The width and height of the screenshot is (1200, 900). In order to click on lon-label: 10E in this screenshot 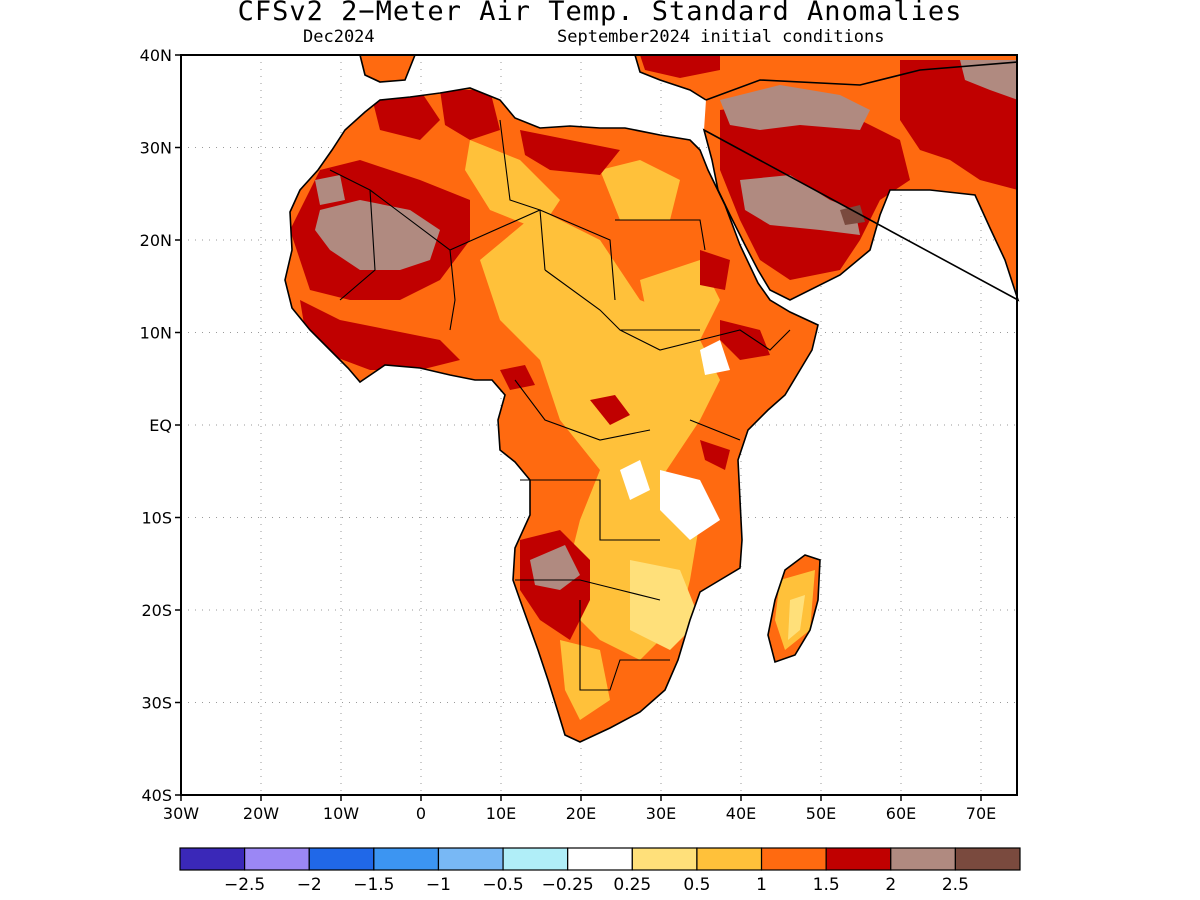, I will do `click(501, 813)`.